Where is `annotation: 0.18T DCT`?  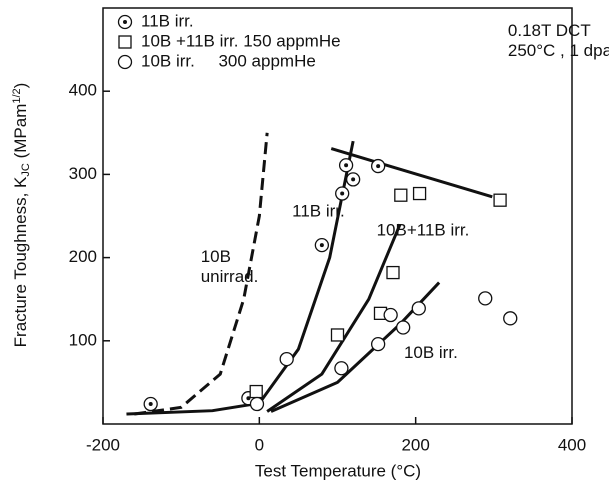
annotation: 0.18T DCT is located at coordinates (549, 30).